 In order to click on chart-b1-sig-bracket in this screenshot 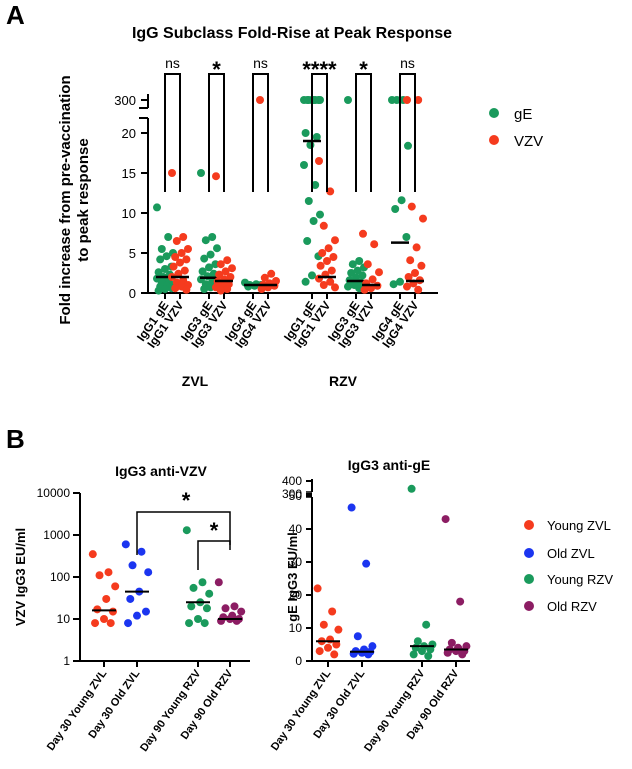, I will do `click(183, 533)`.